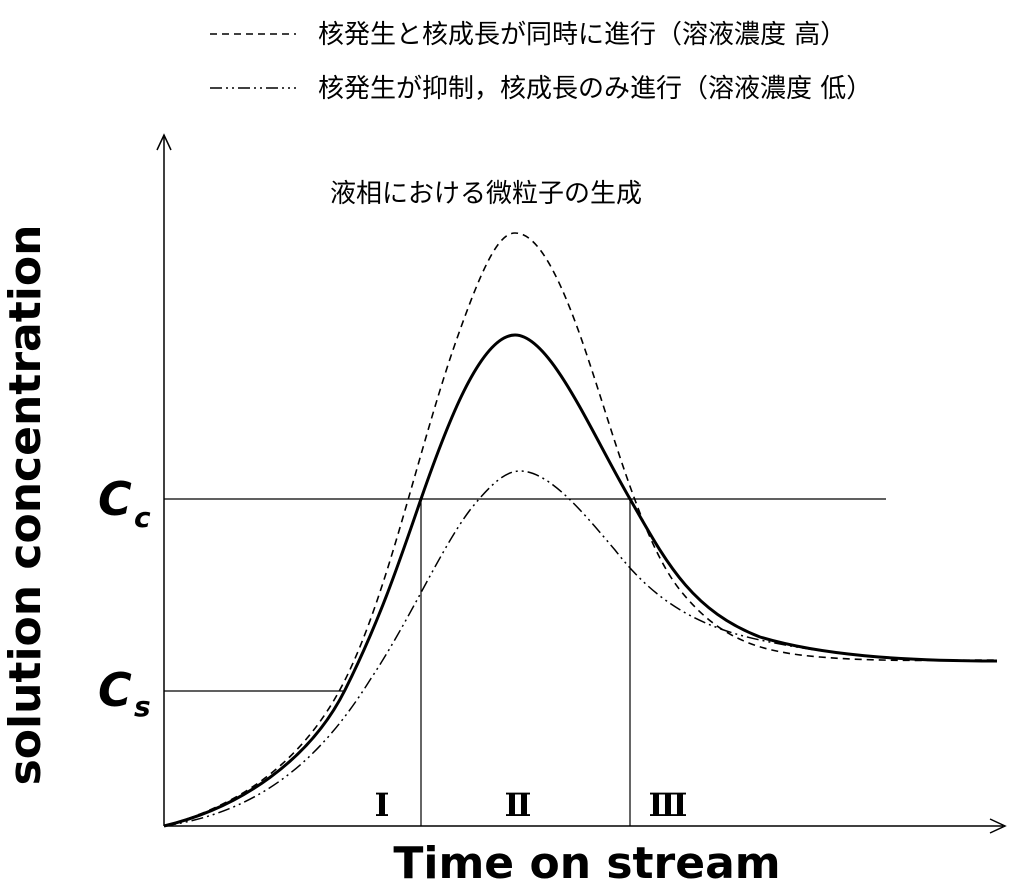 The image size is (1009, 892). I want to click on region-label-2: Ⅱ, so click(518, 805).